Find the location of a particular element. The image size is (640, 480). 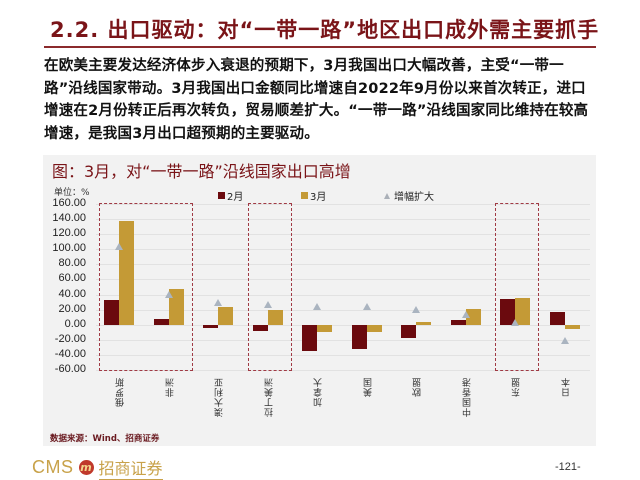

x-axis-category-label: 澳大利亚 is located at coordinates (220, 397).